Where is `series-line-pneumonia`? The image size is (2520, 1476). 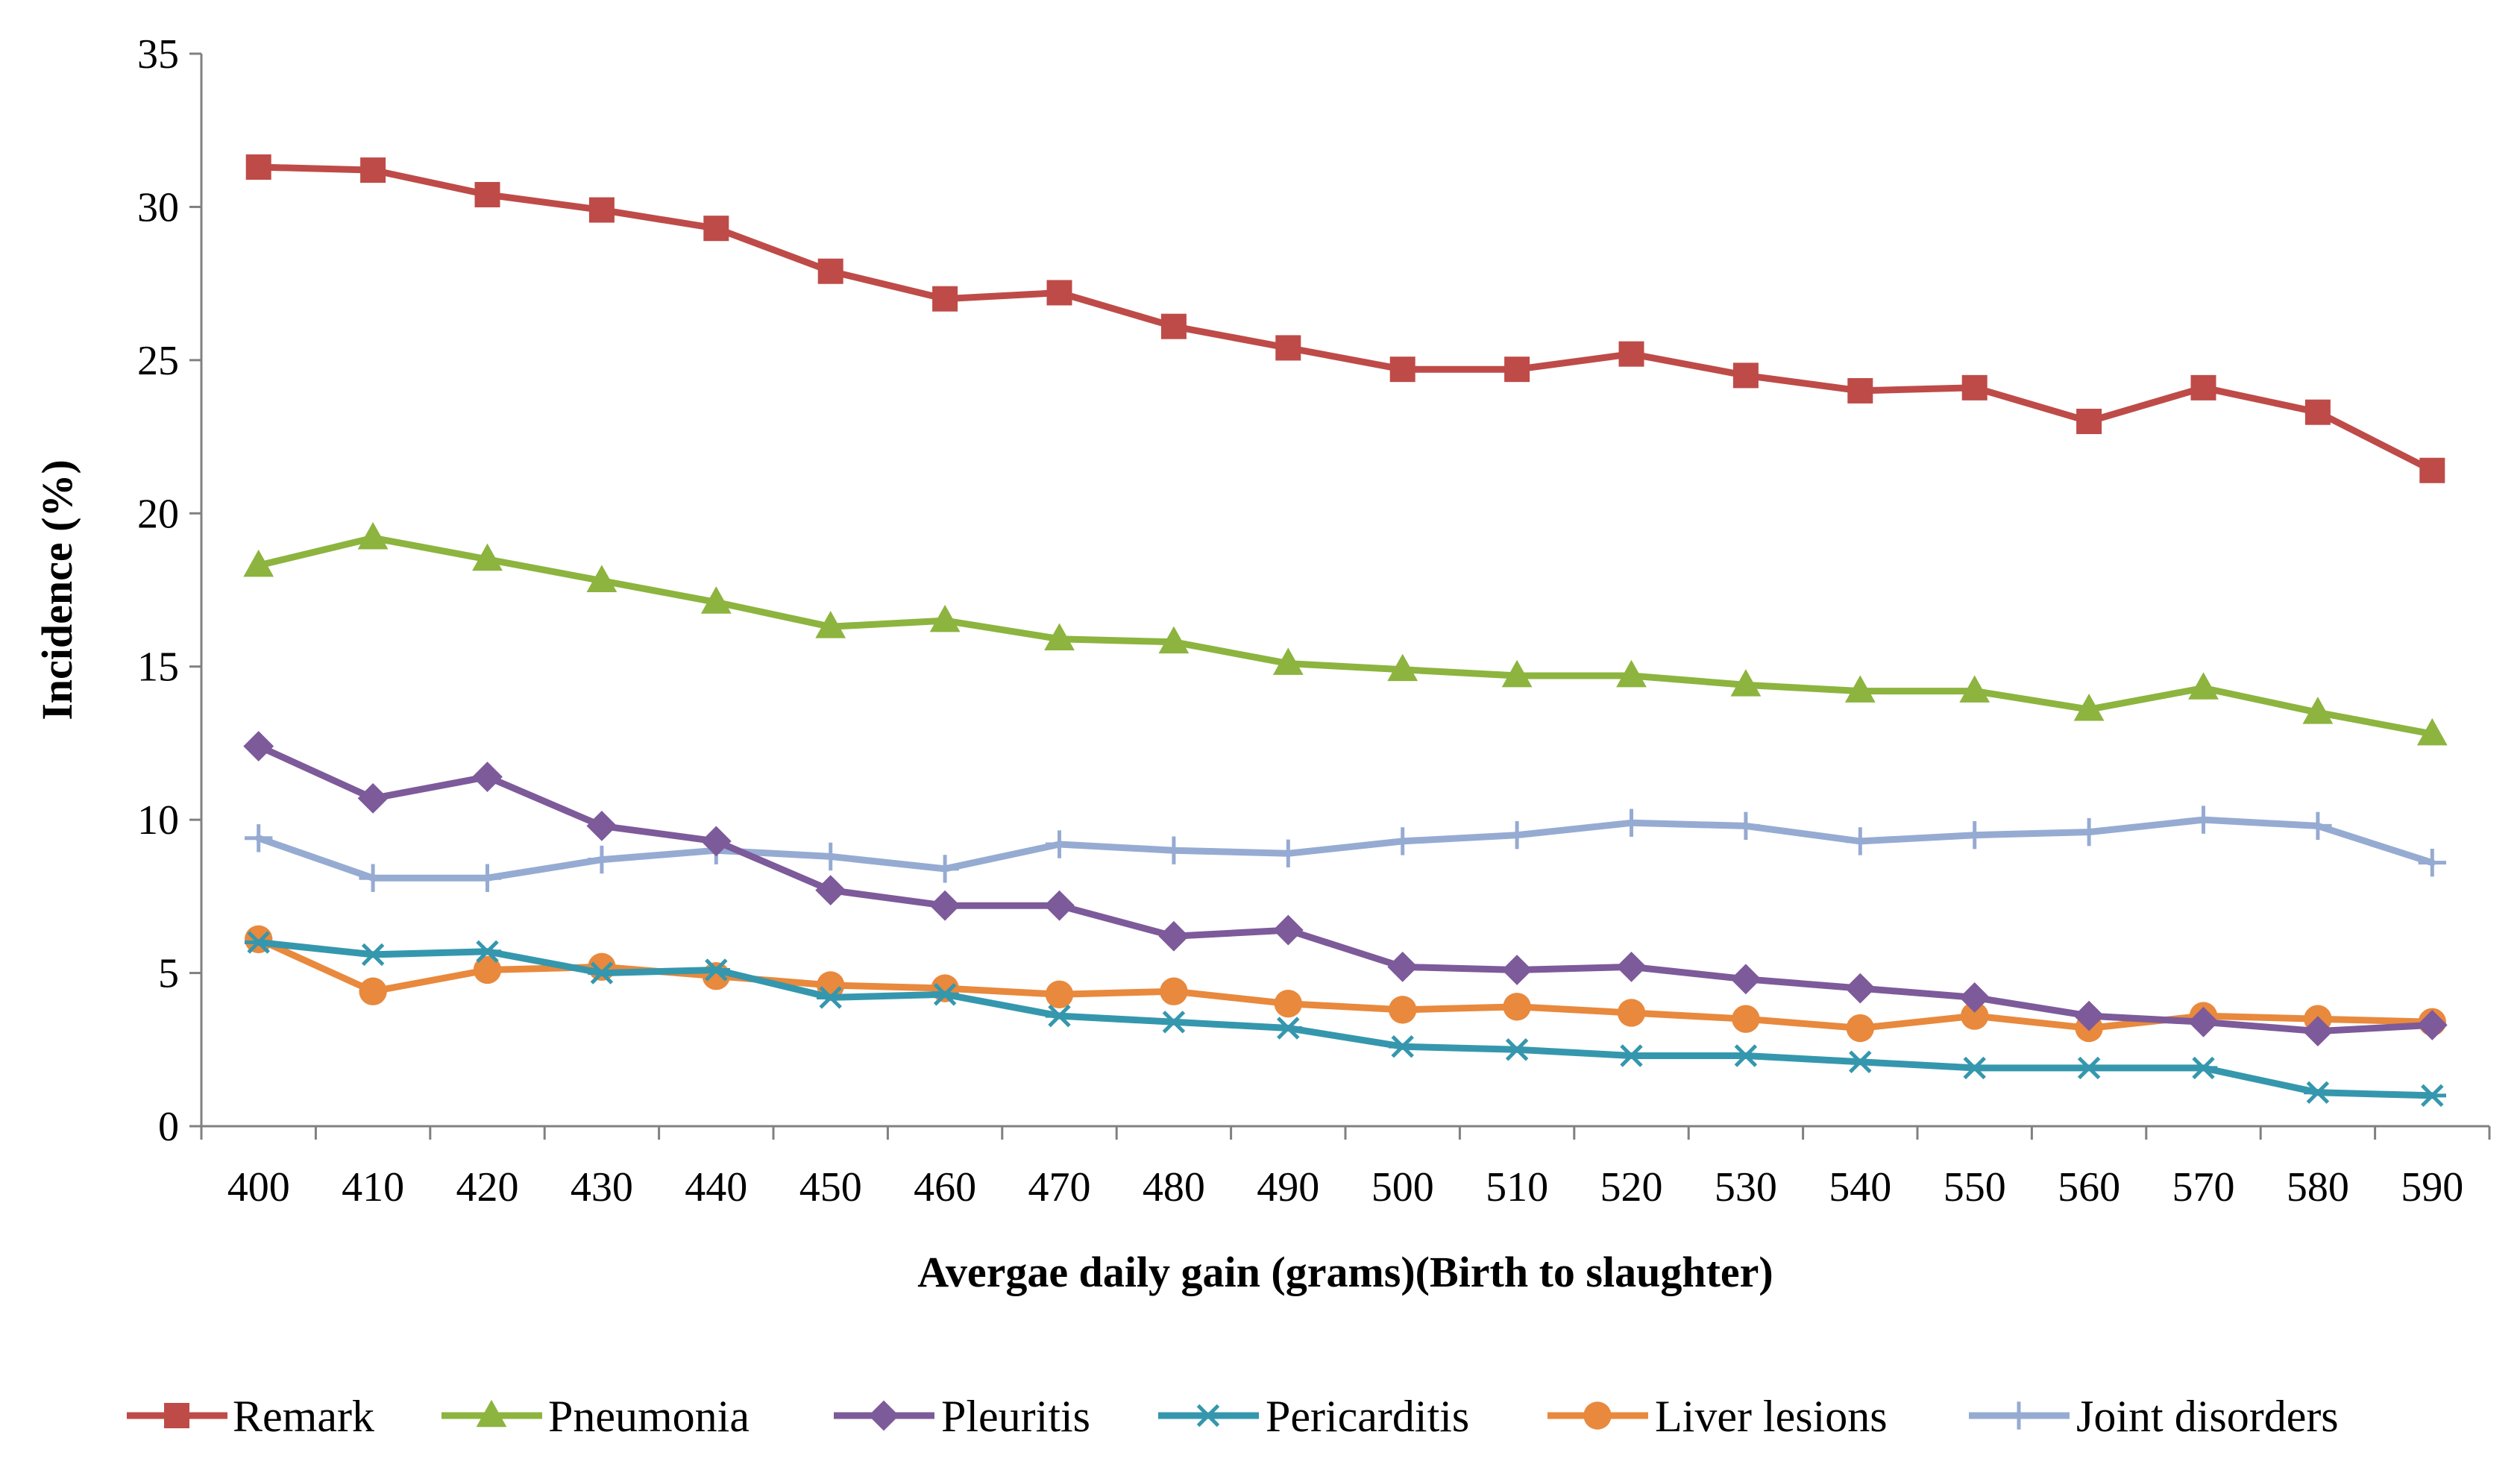 series-line-pneumonia is located at coordinates (1345, 636).